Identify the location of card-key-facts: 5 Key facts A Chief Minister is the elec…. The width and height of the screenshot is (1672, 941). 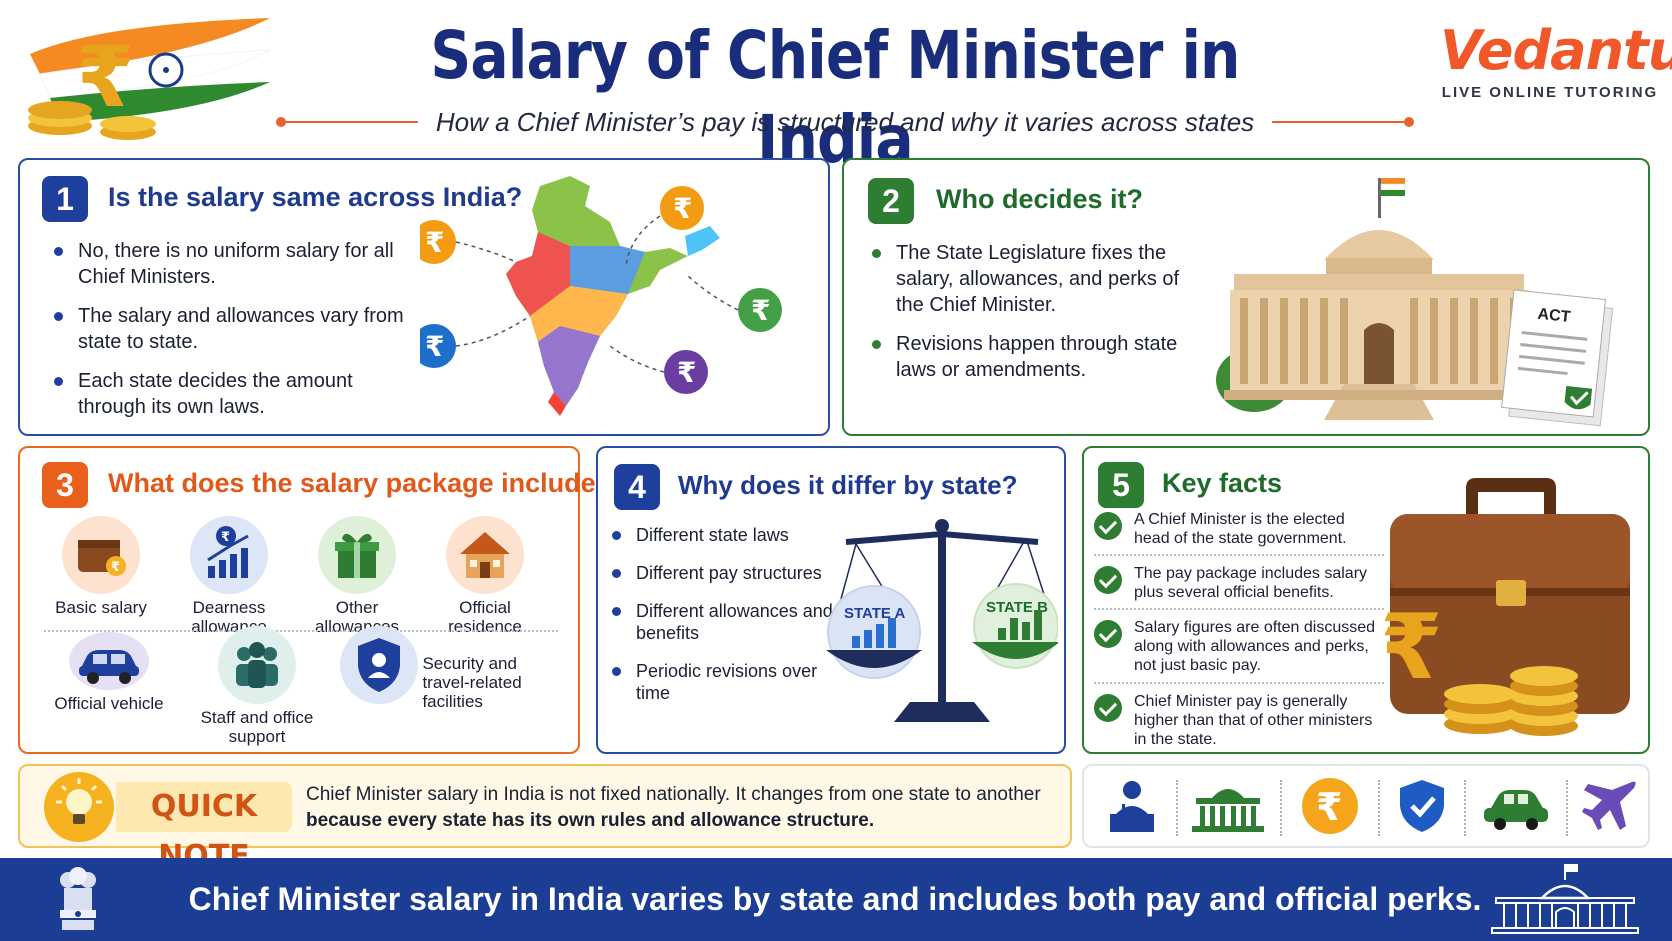
(1366, 600).